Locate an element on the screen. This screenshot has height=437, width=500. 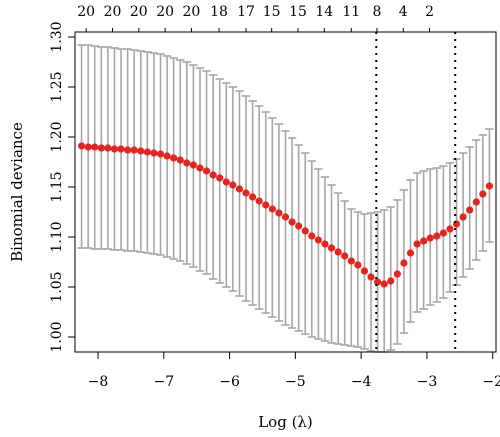
top-tick-label: 8 is located at coordinates (376, 12).